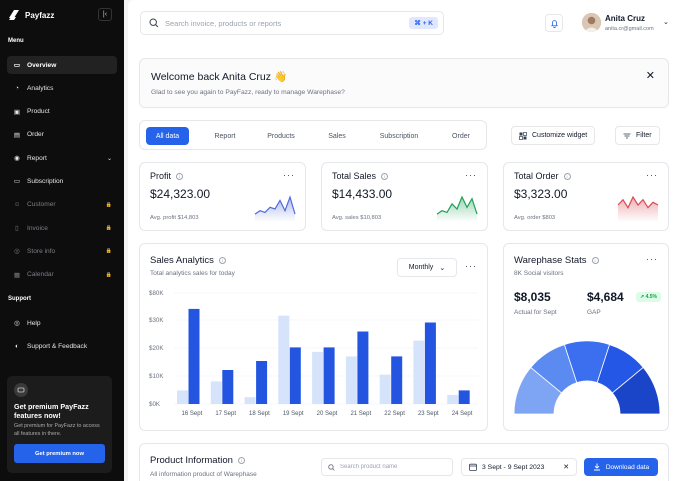 This screenshot has width=680, height=481. Describe the element at coordinates (14, 15) in the screenshot. I see `payfazz-logo-icon` at that location.